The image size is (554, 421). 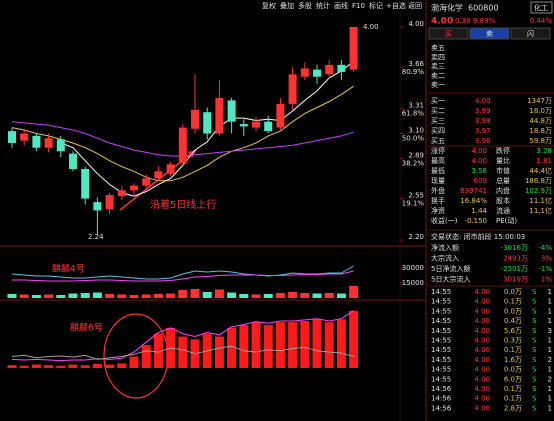 I want to click on sector: 化工, so click(x=541, y=7).